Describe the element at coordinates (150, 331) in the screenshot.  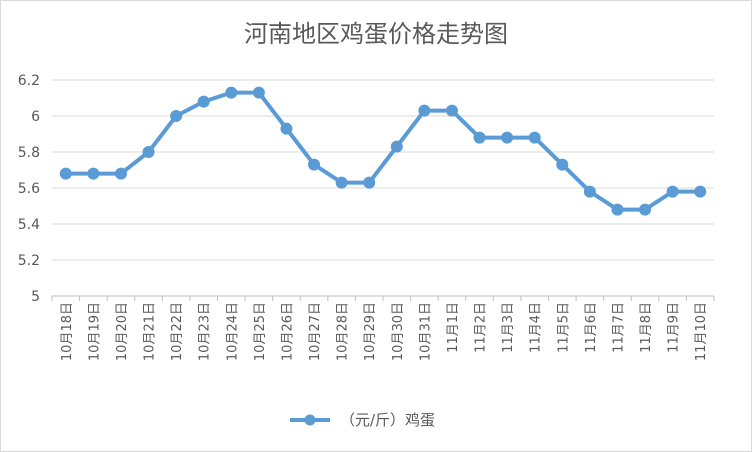
I see `x-tick-label: 10月21日` at that location.